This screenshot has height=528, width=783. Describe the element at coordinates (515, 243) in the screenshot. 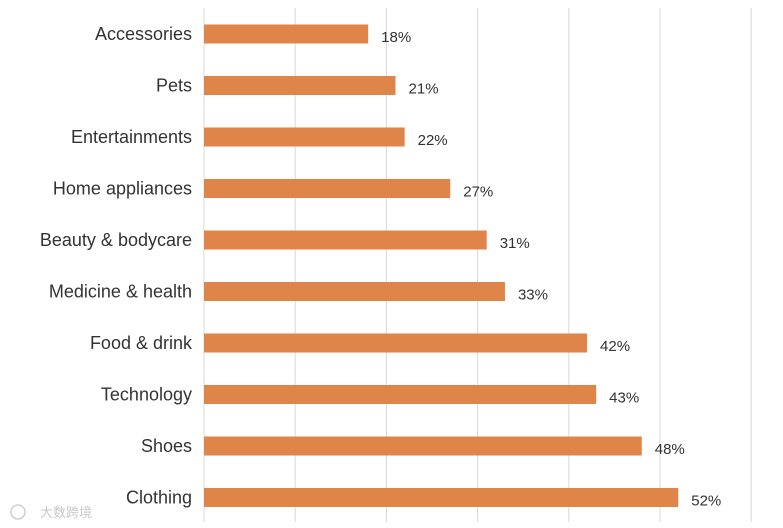

I see `data-label: 31%` at that location.